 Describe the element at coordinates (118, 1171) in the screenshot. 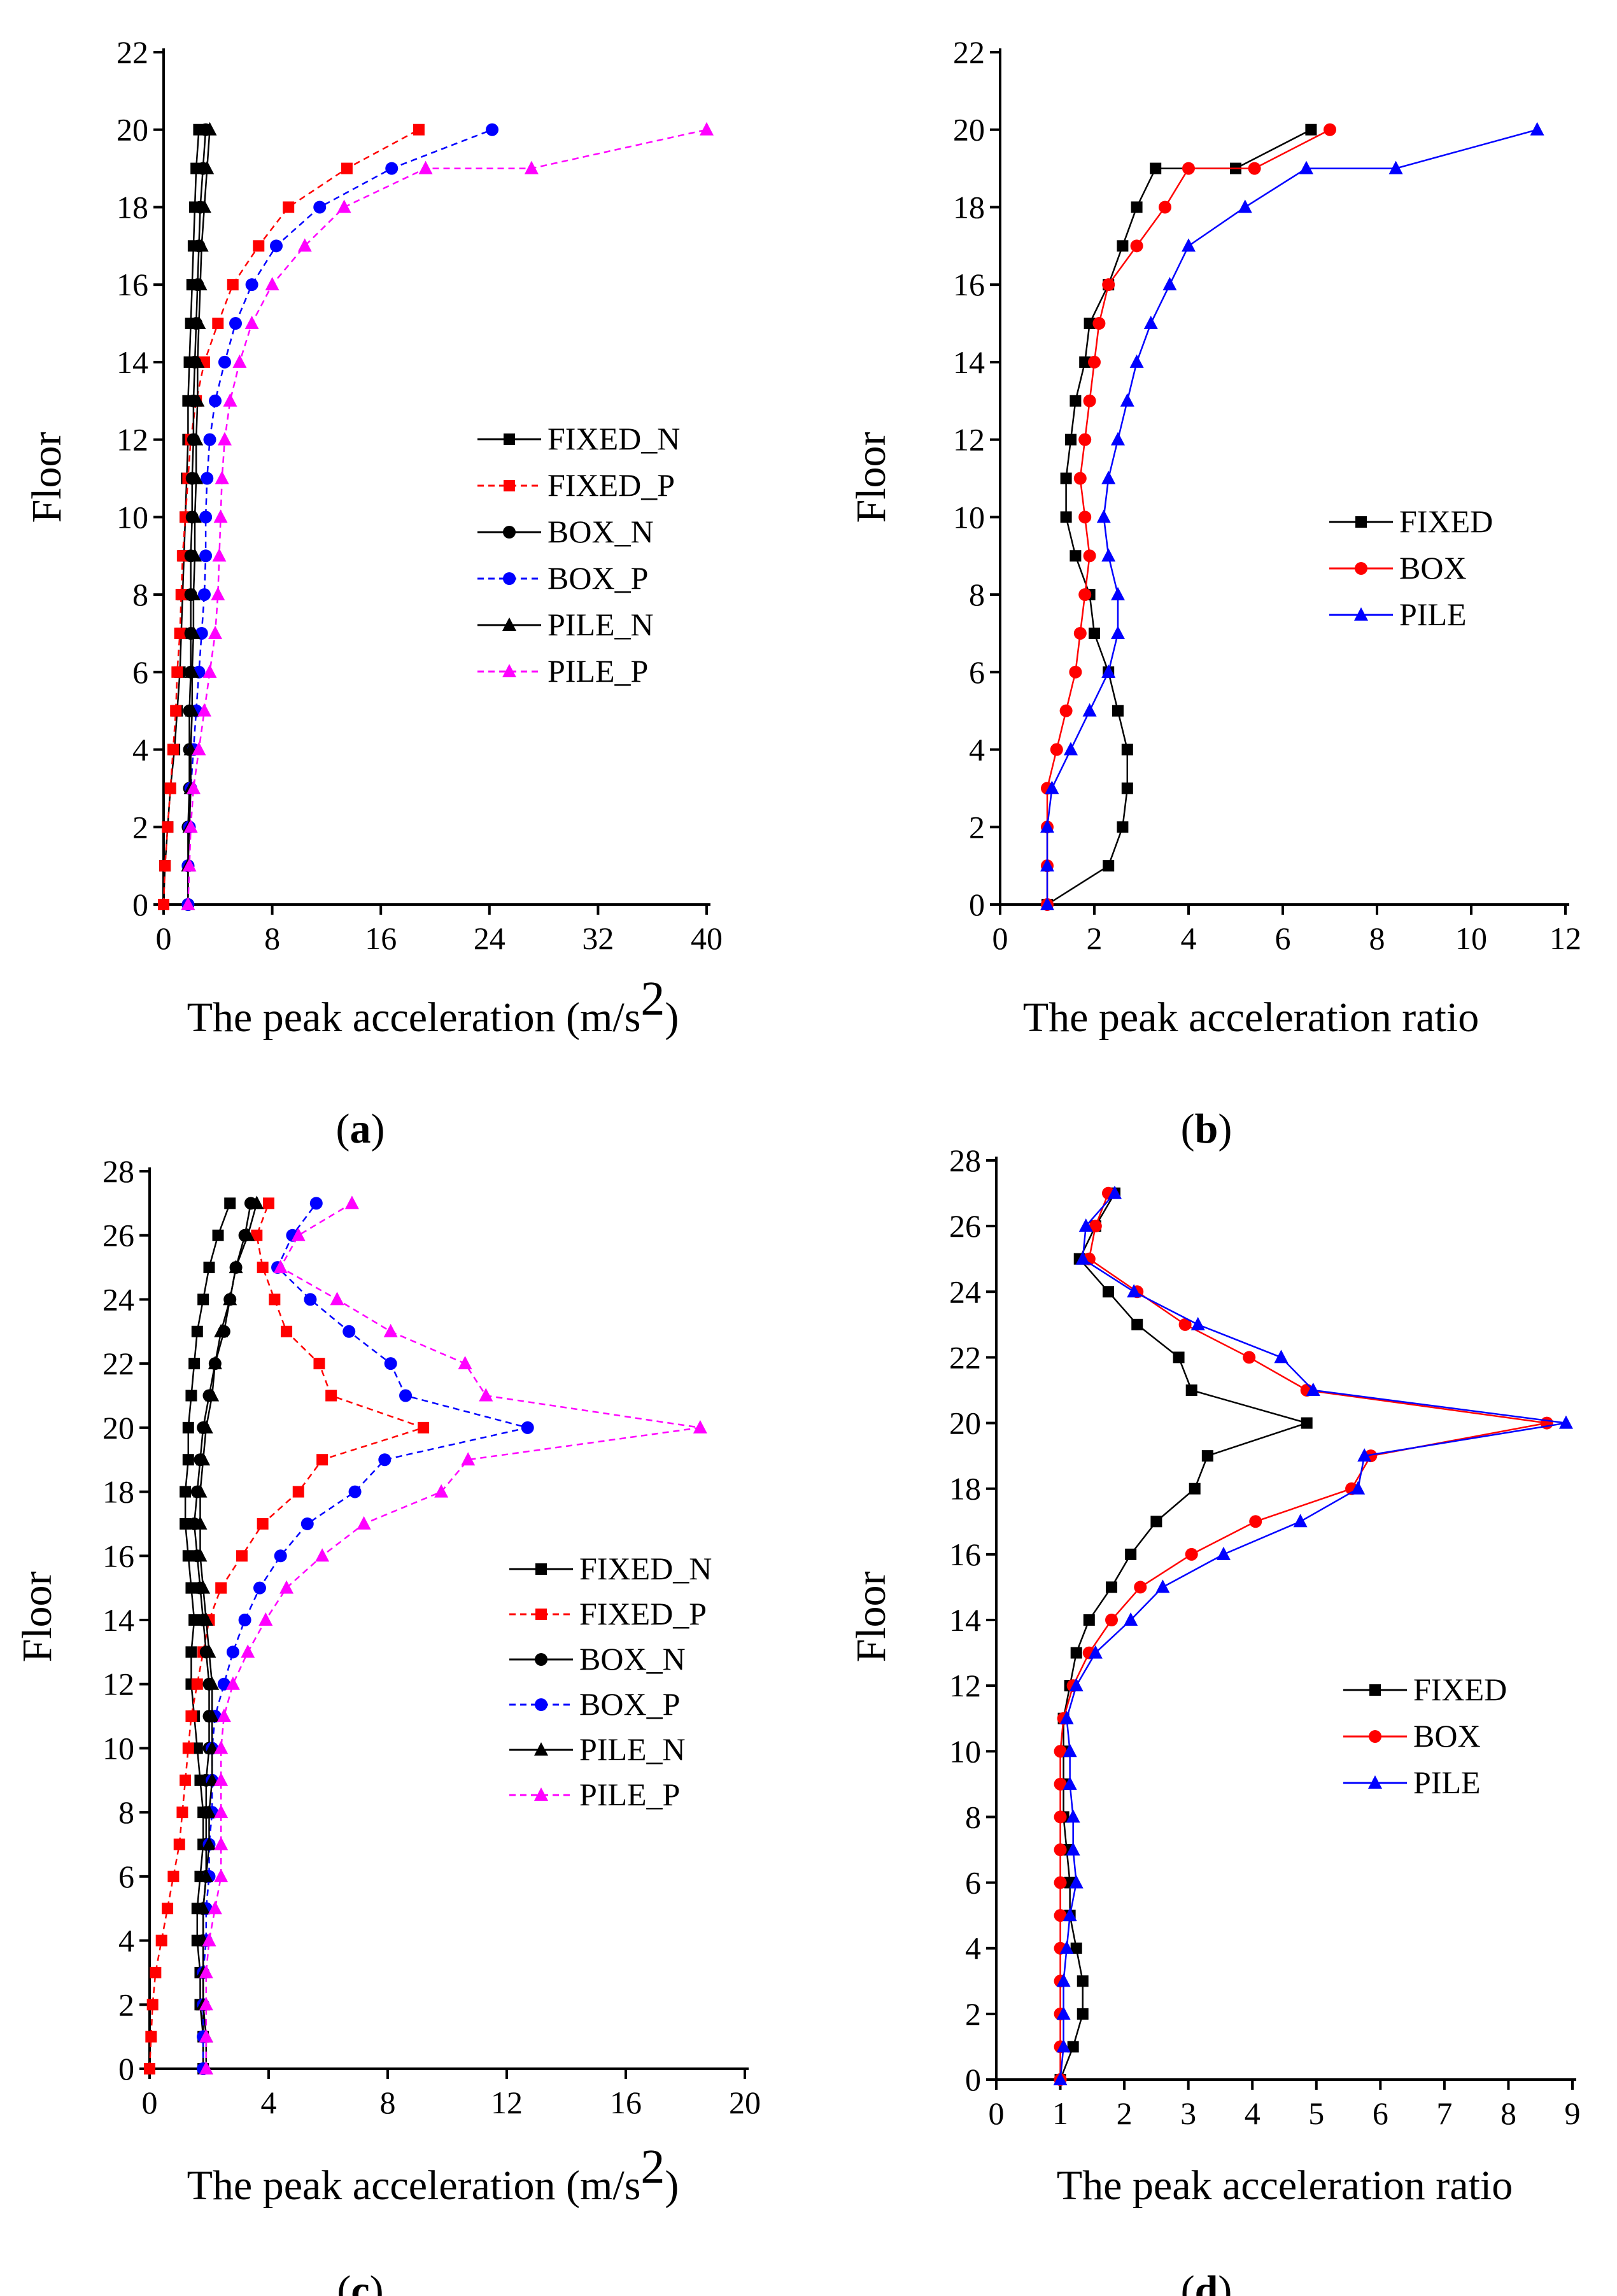

I see `y-tick-label: 28` at that location.